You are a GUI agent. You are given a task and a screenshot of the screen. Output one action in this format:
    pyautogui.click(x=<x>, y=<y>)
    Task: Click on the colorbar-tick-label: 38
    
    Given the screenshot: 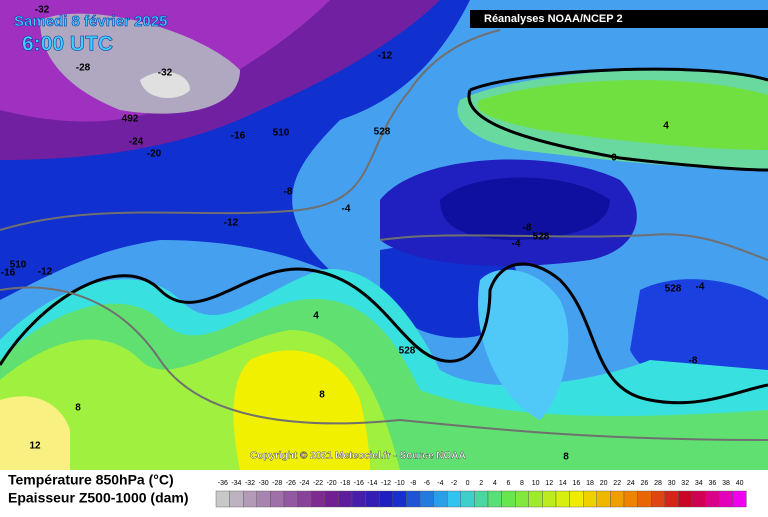 What is the action you would take?
    pyautogui.click(x=726, y=483)
    